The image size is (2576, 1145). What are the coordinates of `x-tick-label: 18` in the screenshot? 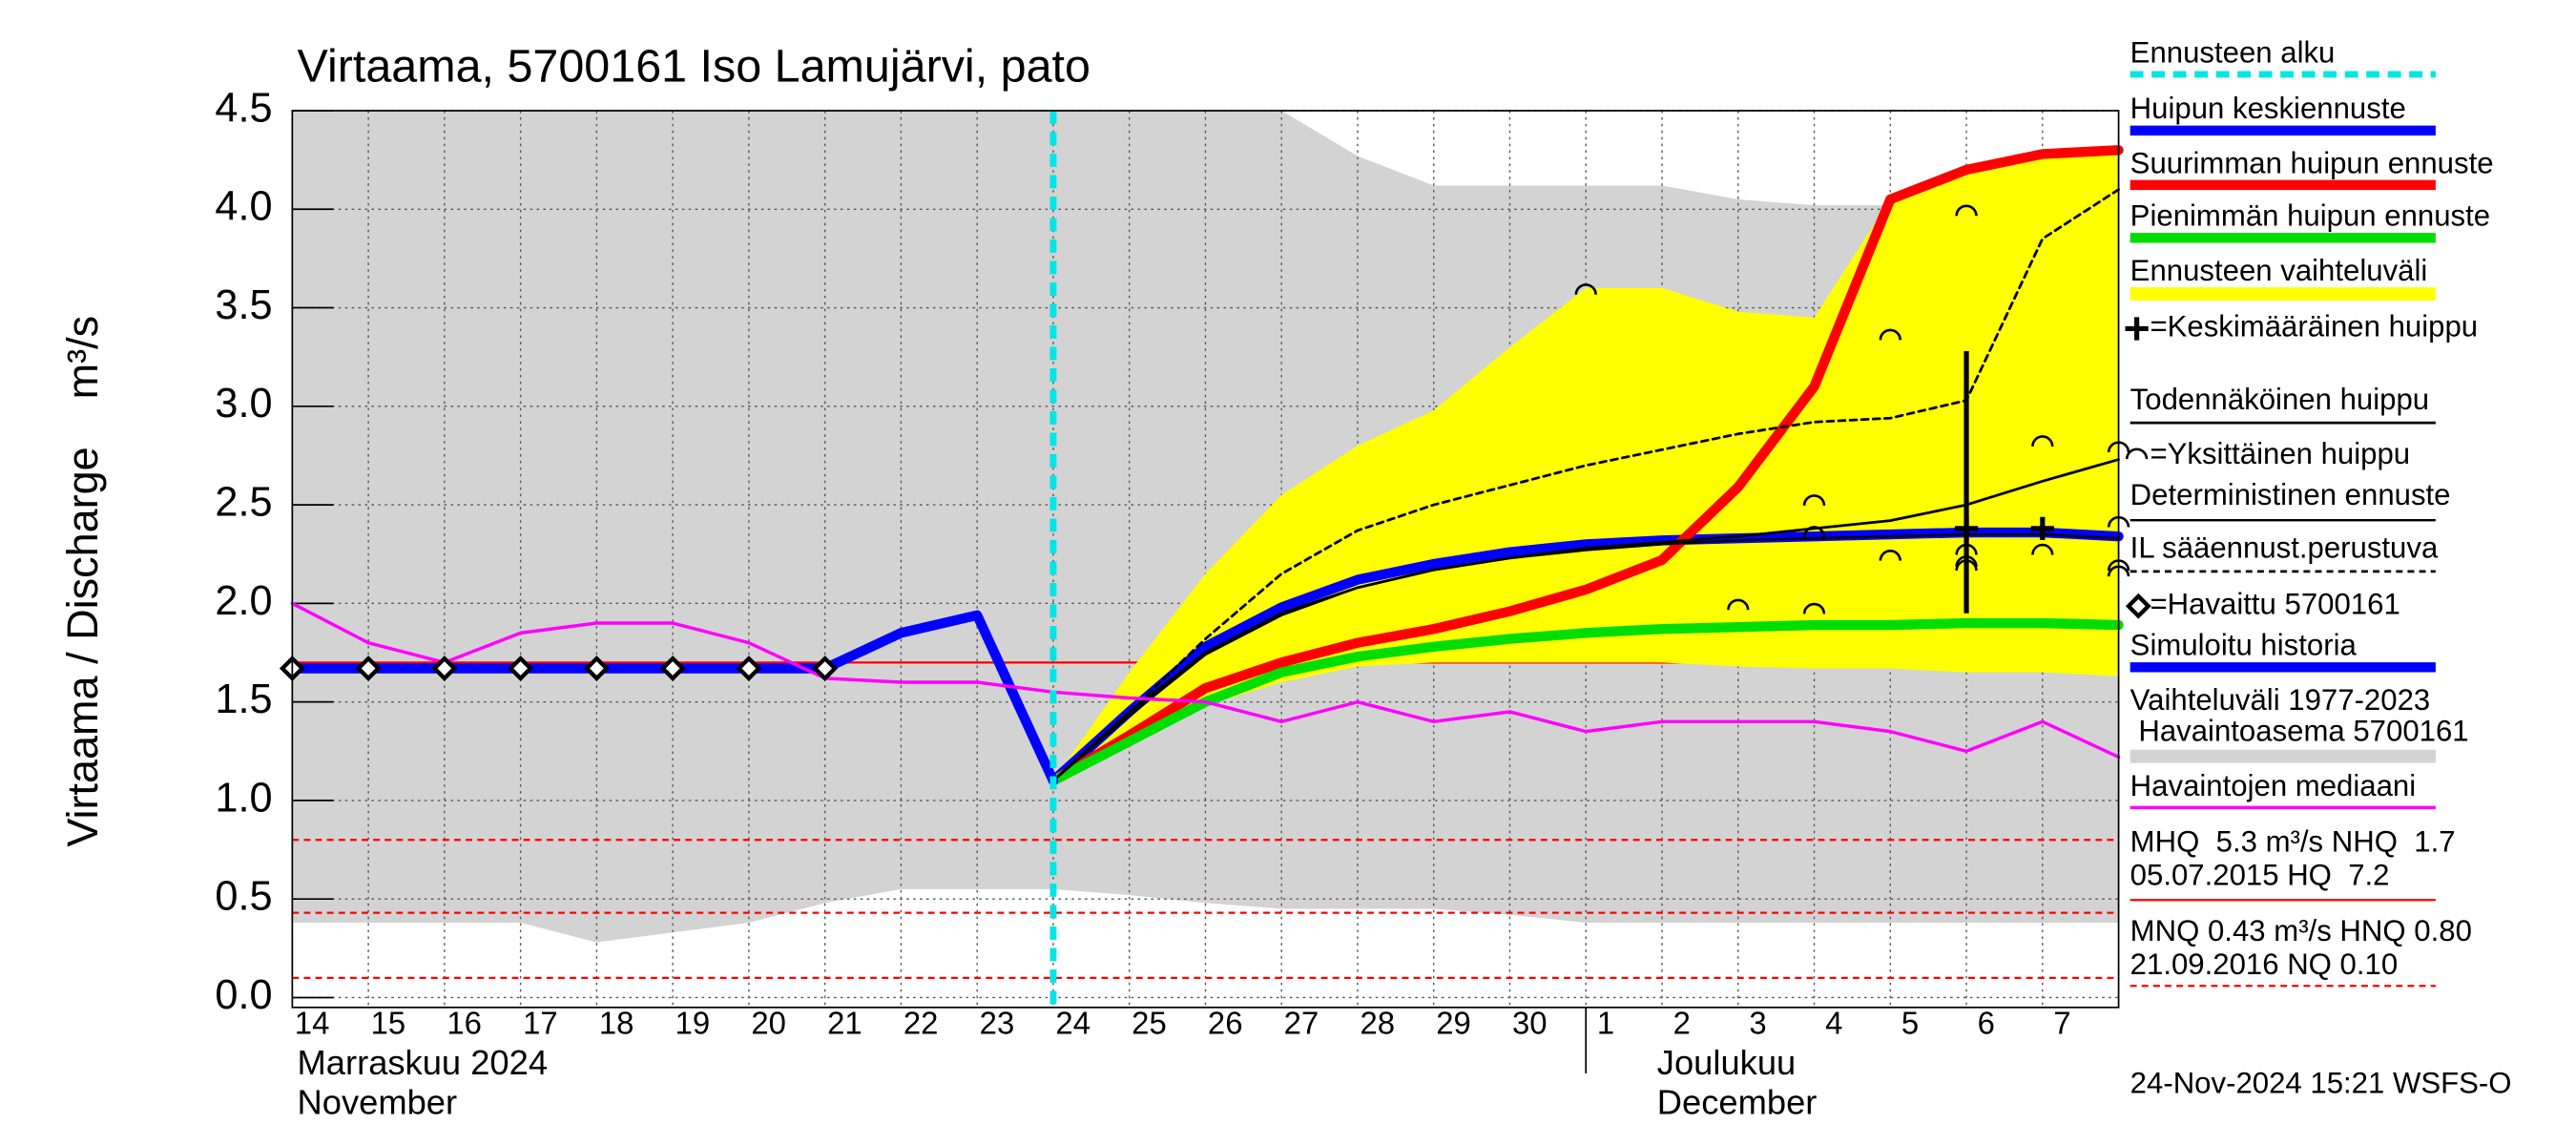 It's located at (616, 1023).